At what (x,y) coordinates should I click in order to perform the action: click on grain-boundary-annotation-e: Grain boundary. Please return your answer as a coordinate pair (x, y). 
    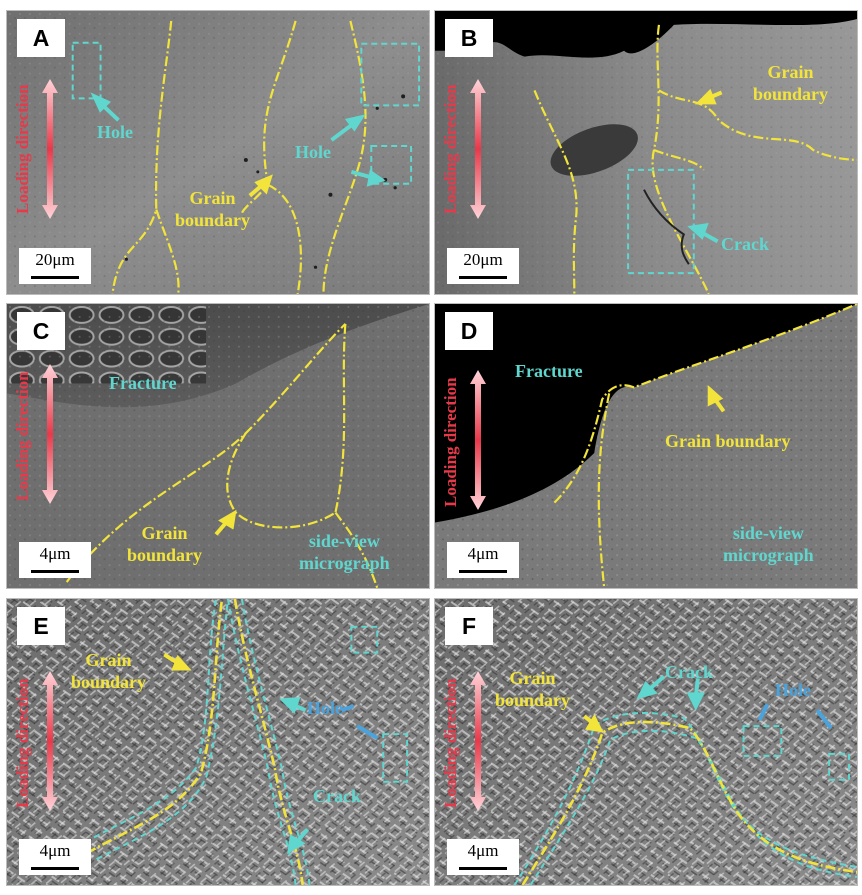
    Looking at the image, I should click on (109, 671).